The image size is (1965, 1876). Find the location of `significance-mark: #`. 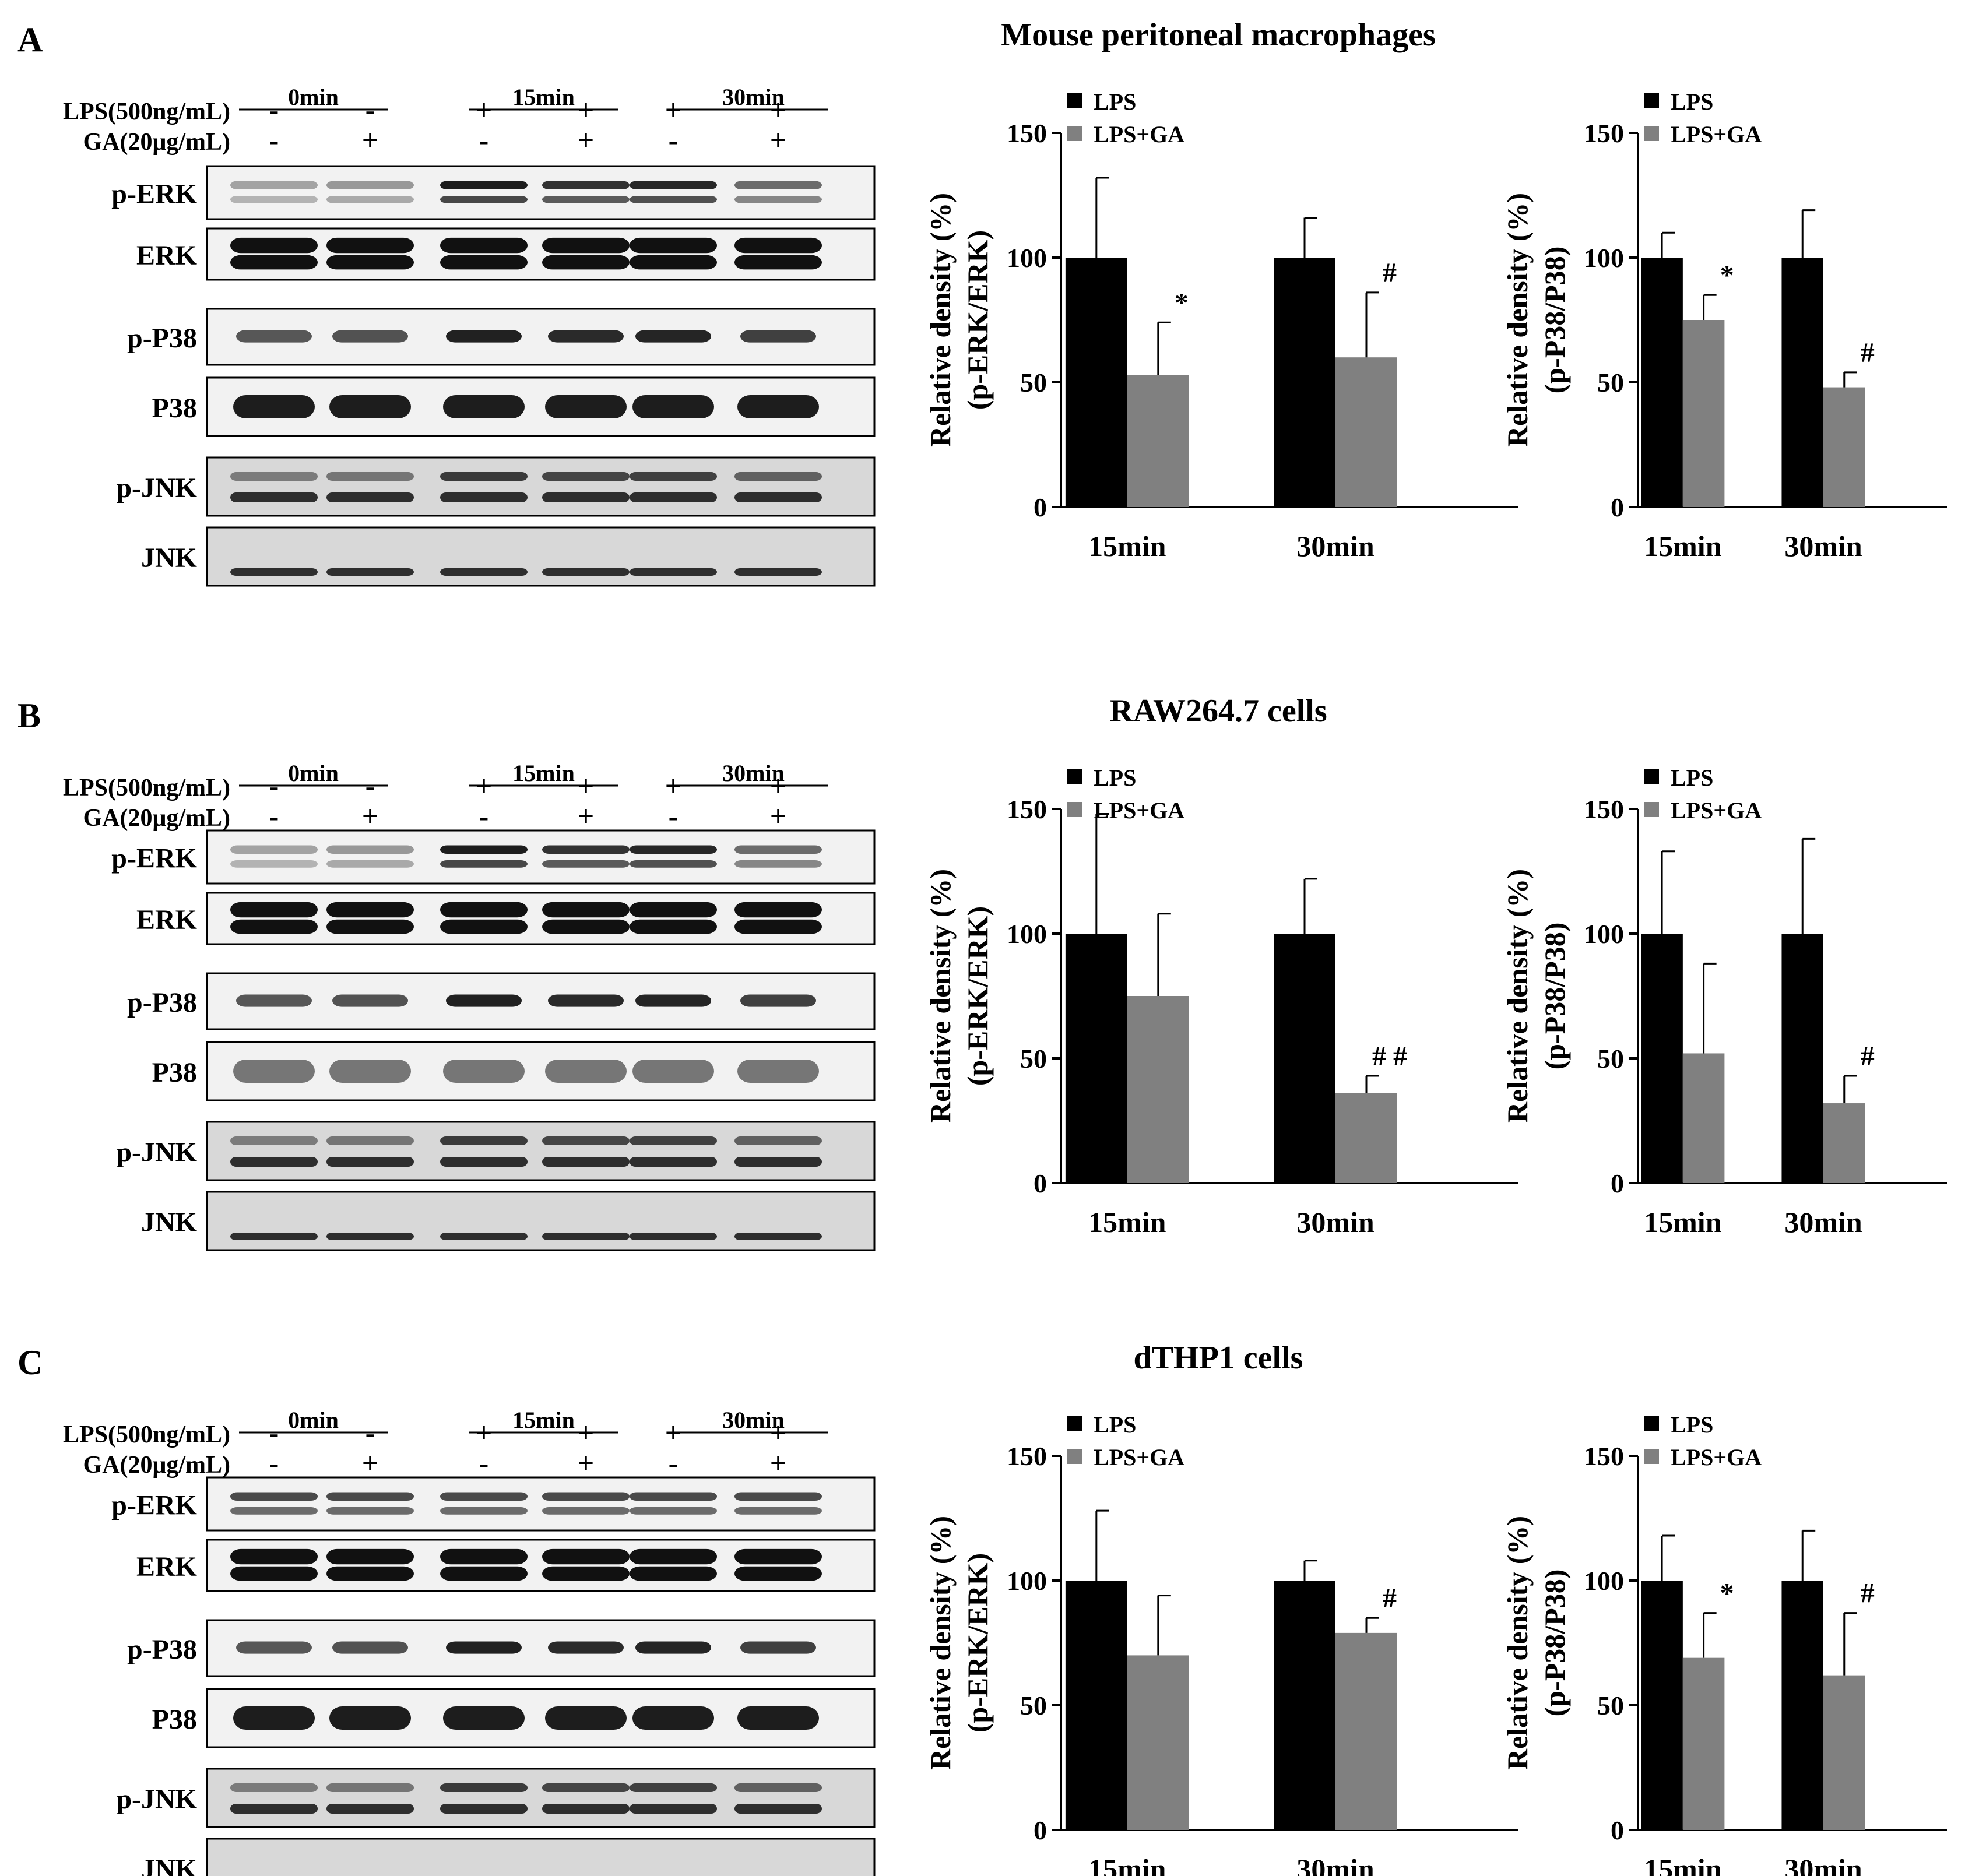

significance-mark: # is located at coordinates (1868, 353).